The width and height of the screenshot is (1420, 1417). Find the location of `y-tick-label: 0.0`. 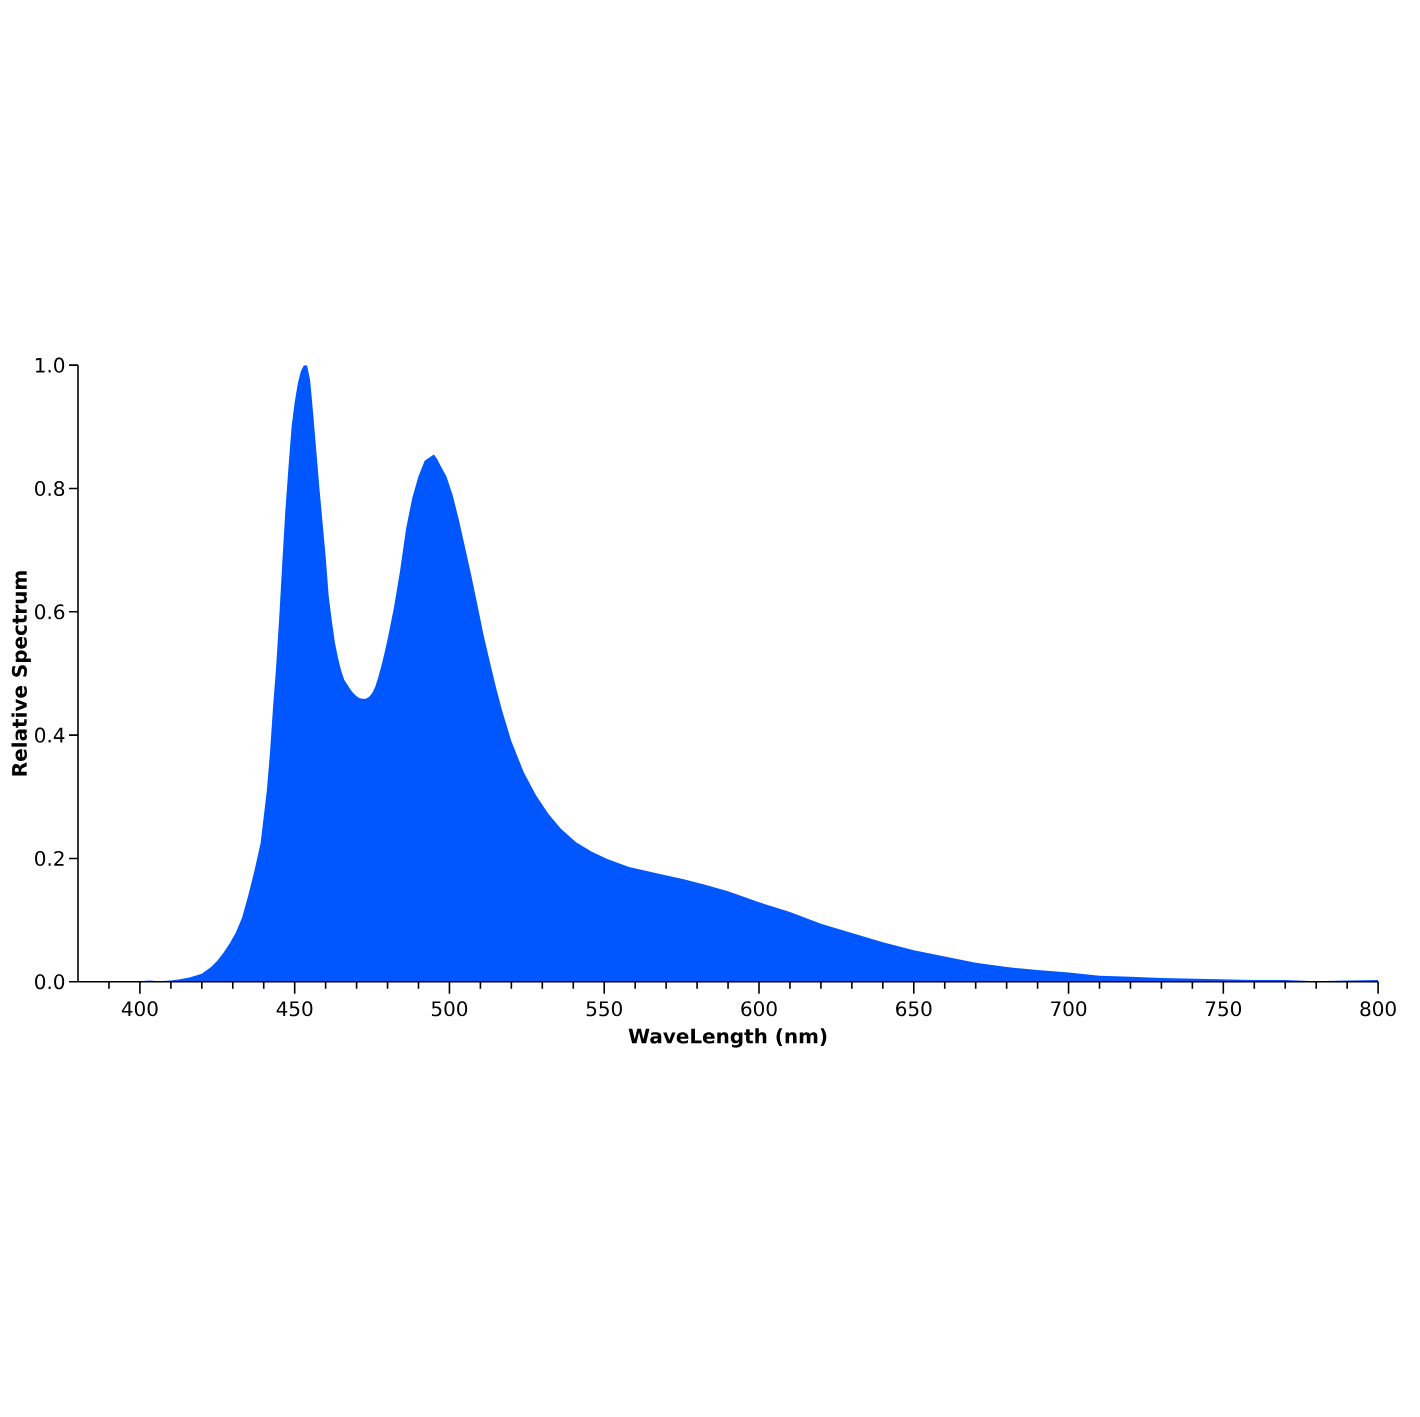

y-tick-label: 0.0 is located at coordinates (50, 982).